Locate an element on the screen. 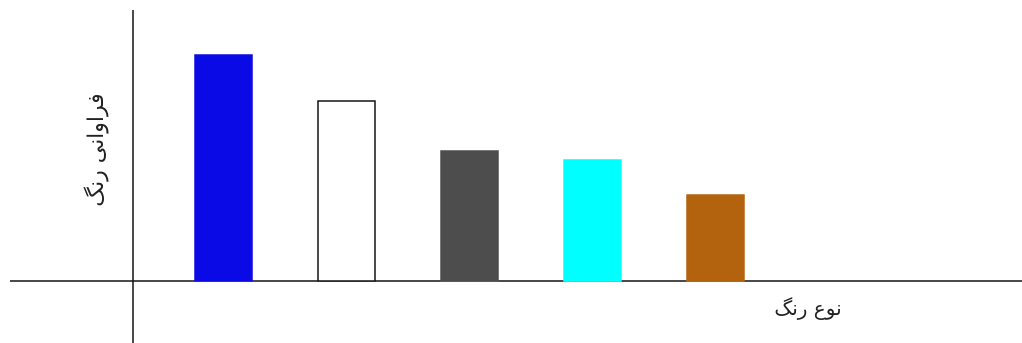  y-axis-label: فراوانی رنگ is located at coordinates (96, 149).